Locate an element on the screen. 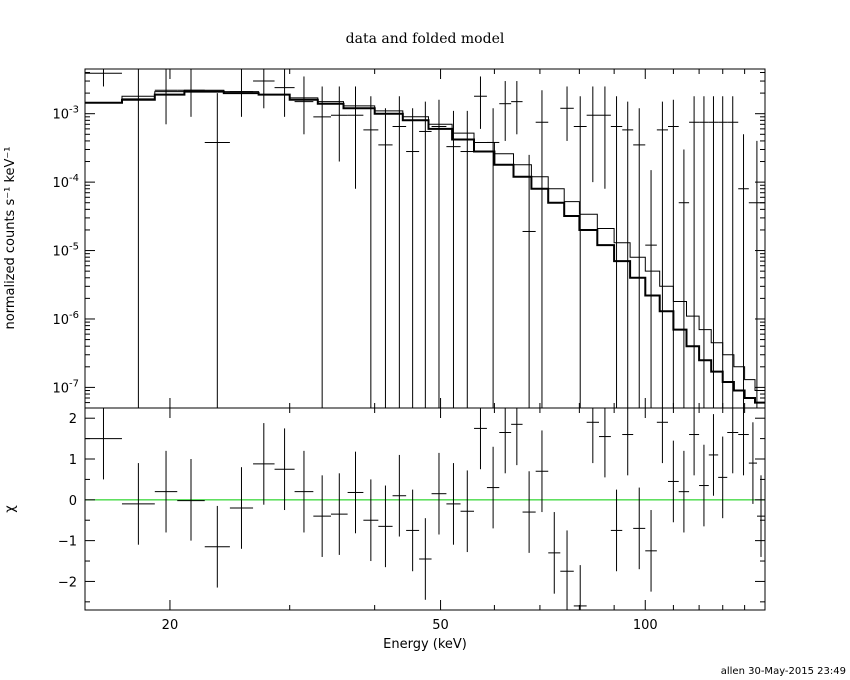 The height and width of the screenshot is (680, 850). top-y-tick-label: 10⁻⁷ is located at coordinates (65, 387).